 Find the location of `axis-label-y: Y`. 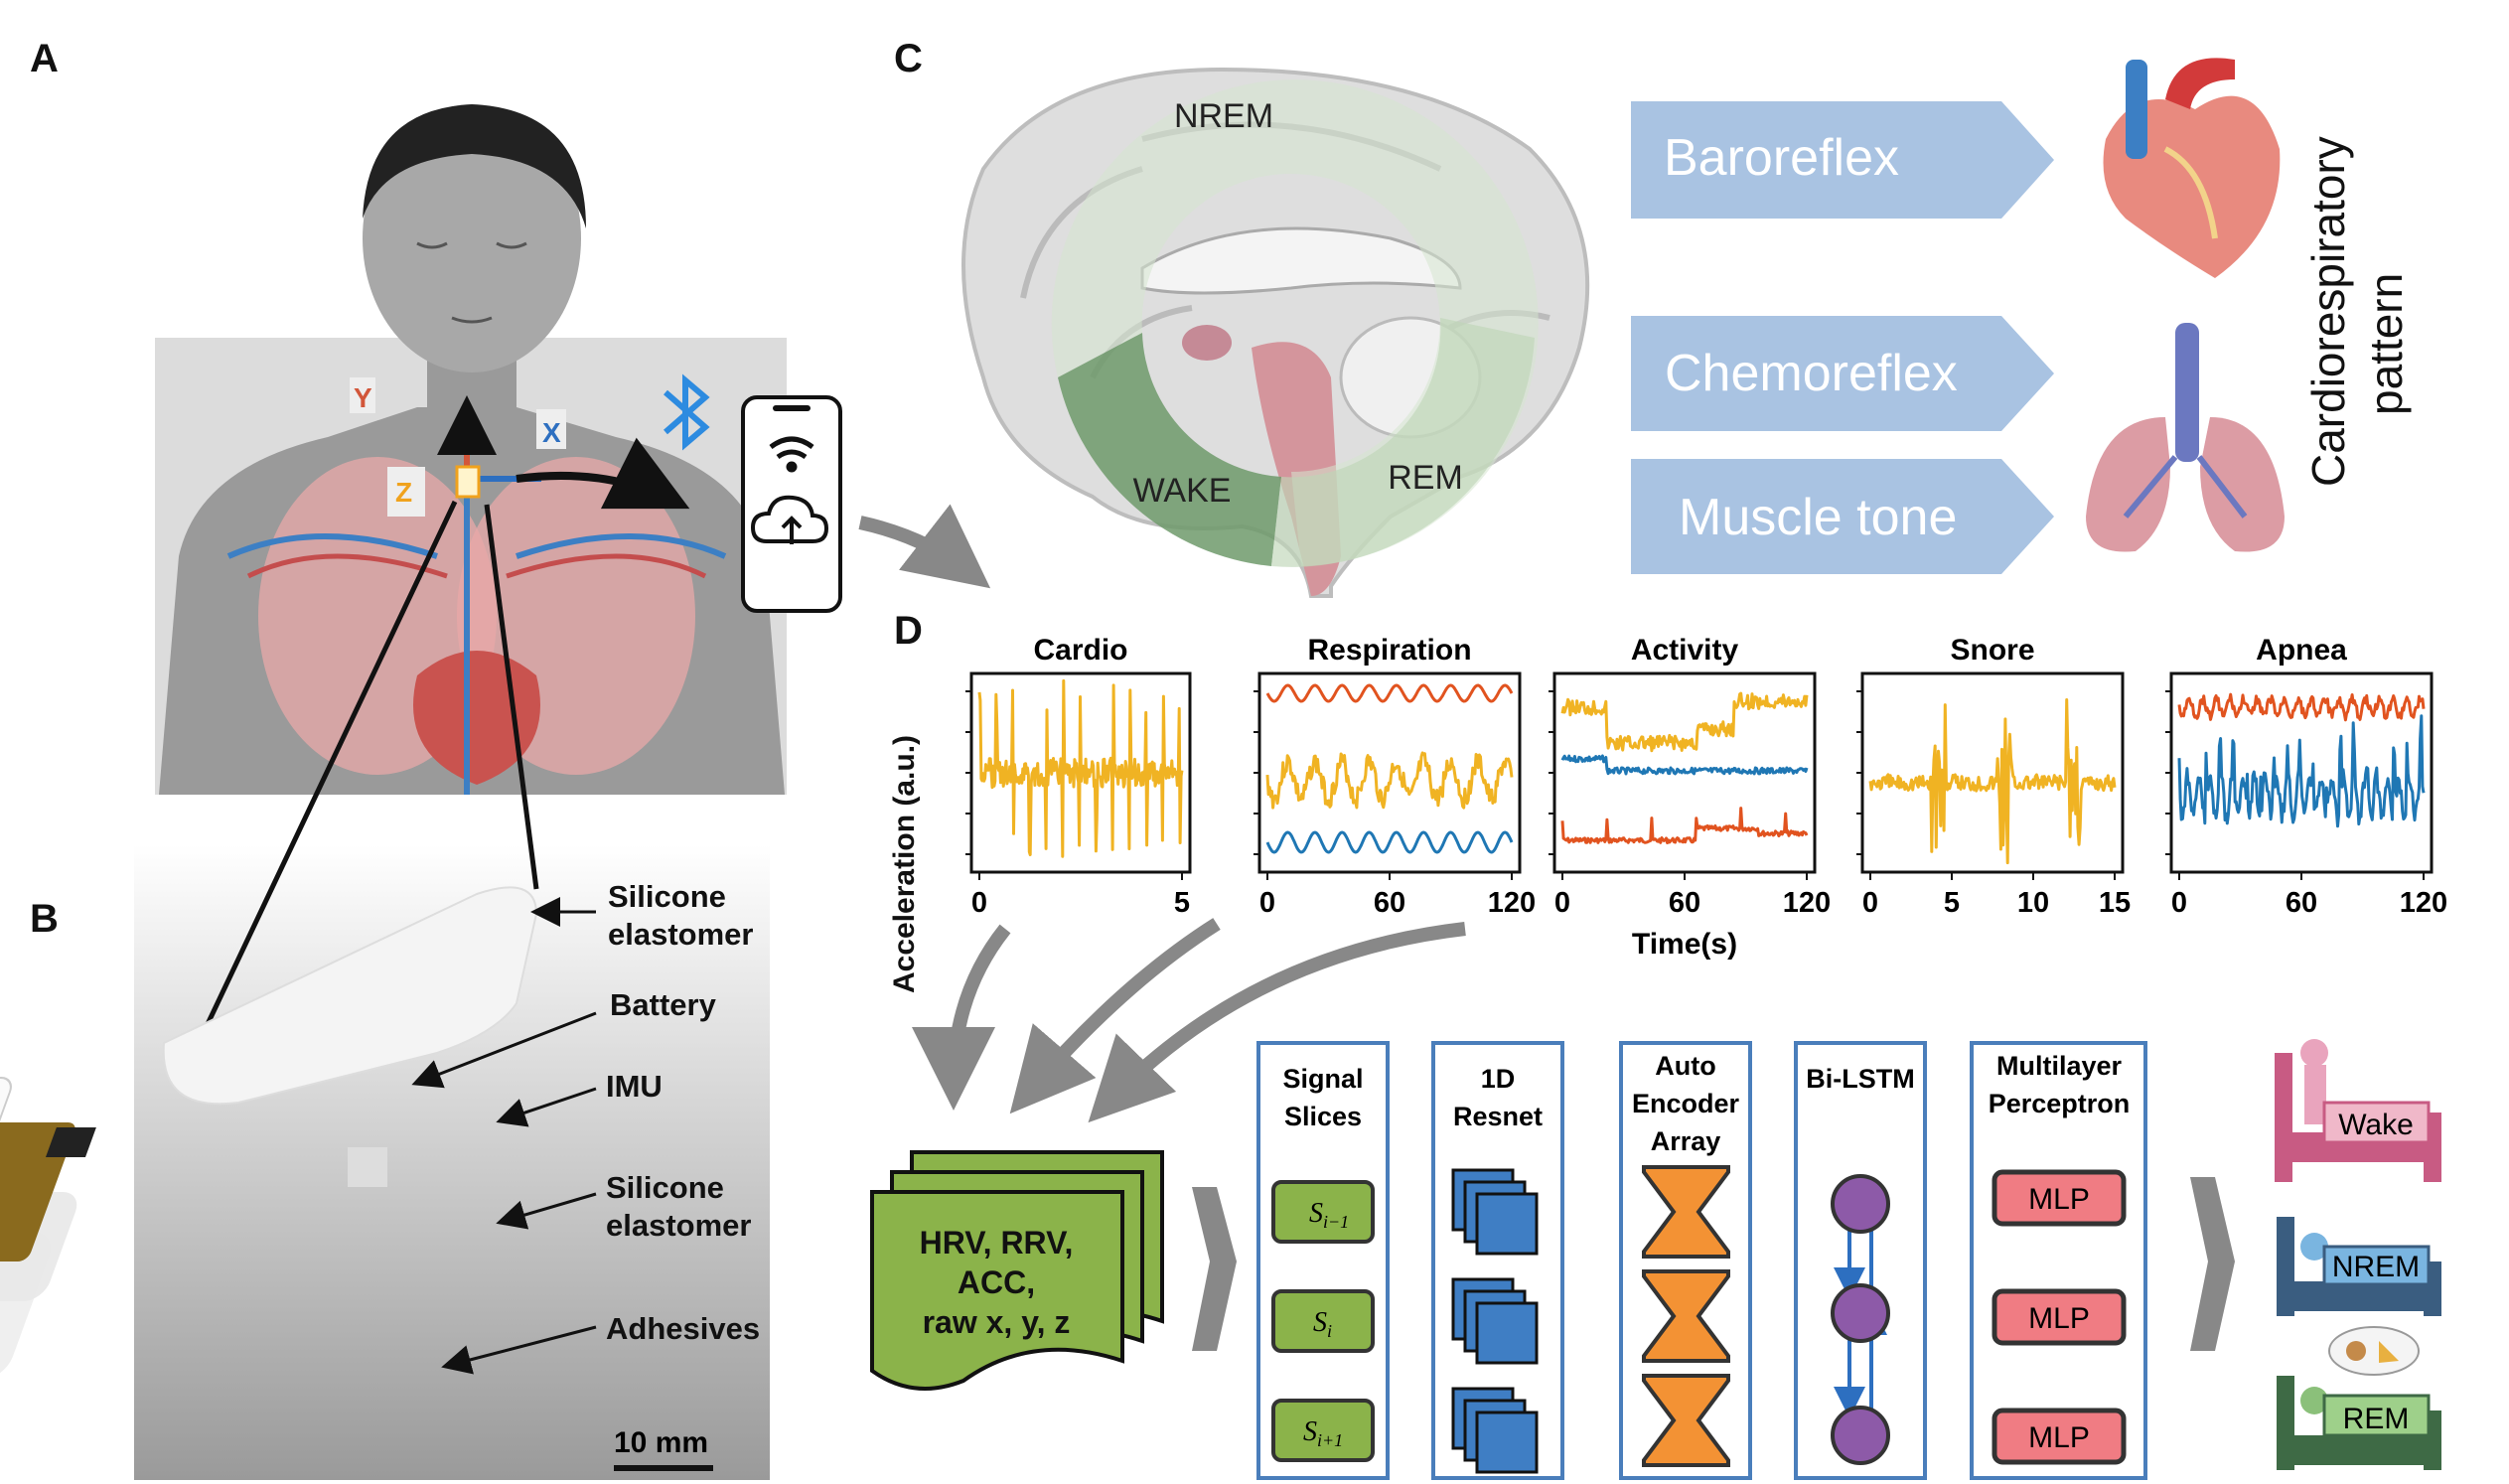

axis-label-y: Y is located at coordinates (363, 397).